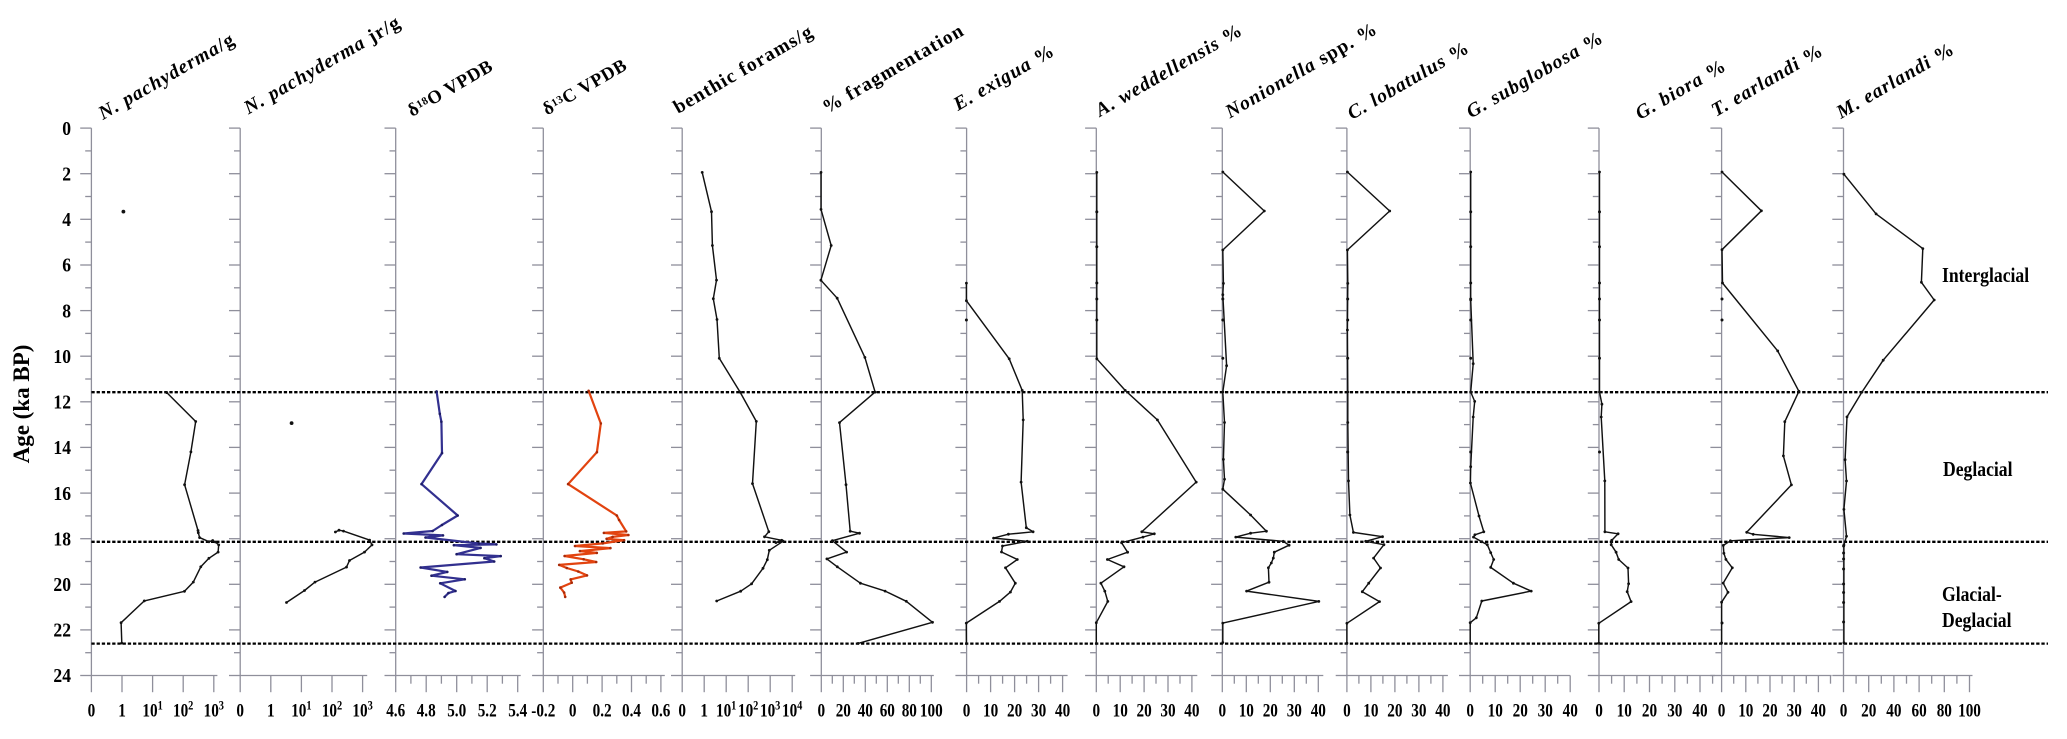 The height and width of the screenshot is (739, 2067). I want to click on svg-text: 5.0, so click(456, 710).